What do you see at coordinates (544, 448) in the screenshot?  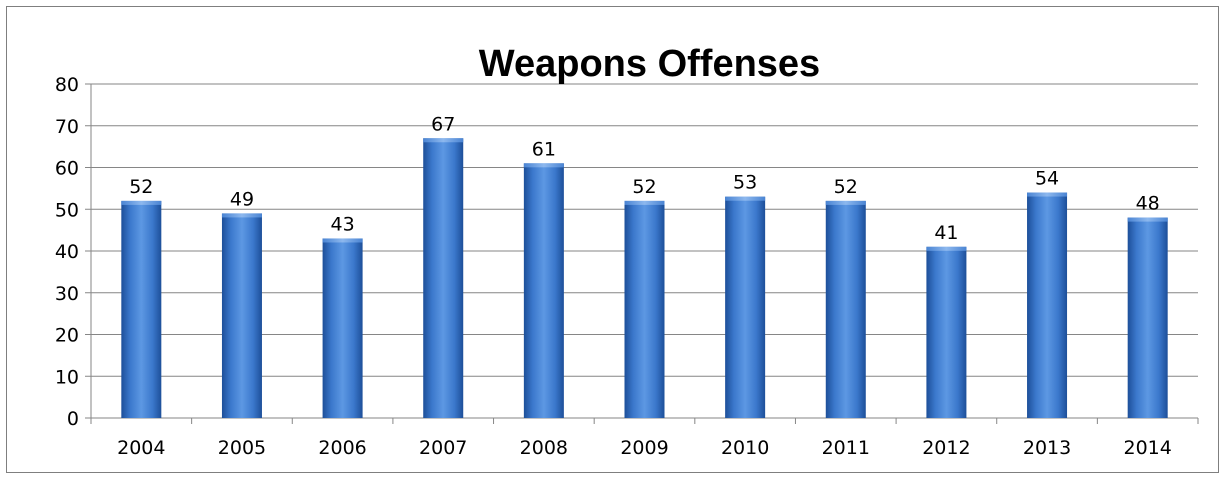 I see `x-tick-label-2008: 2008` at bounding box center [544, 448].